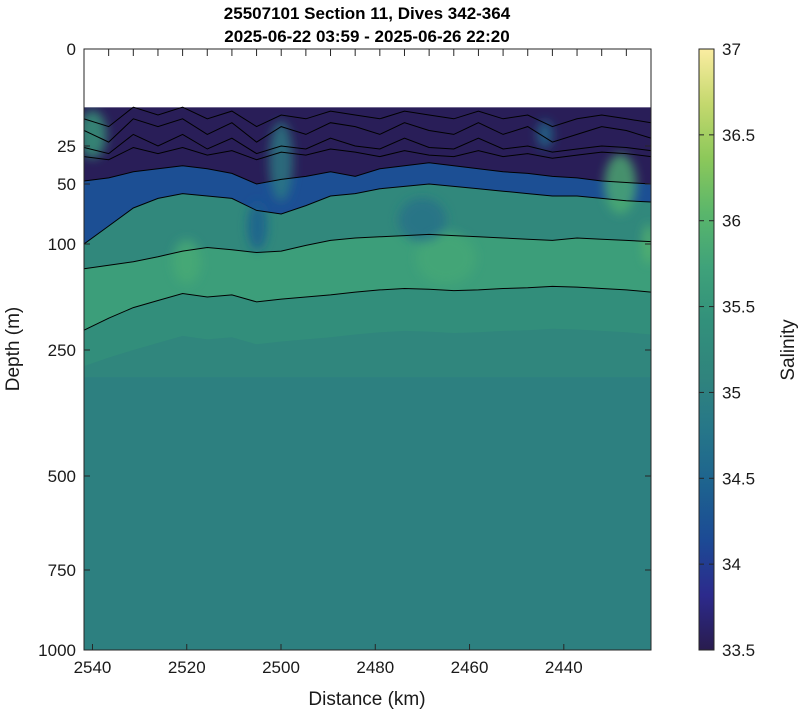  I want to click on colorbar-tick-label: 36.5, so click(738, 135).